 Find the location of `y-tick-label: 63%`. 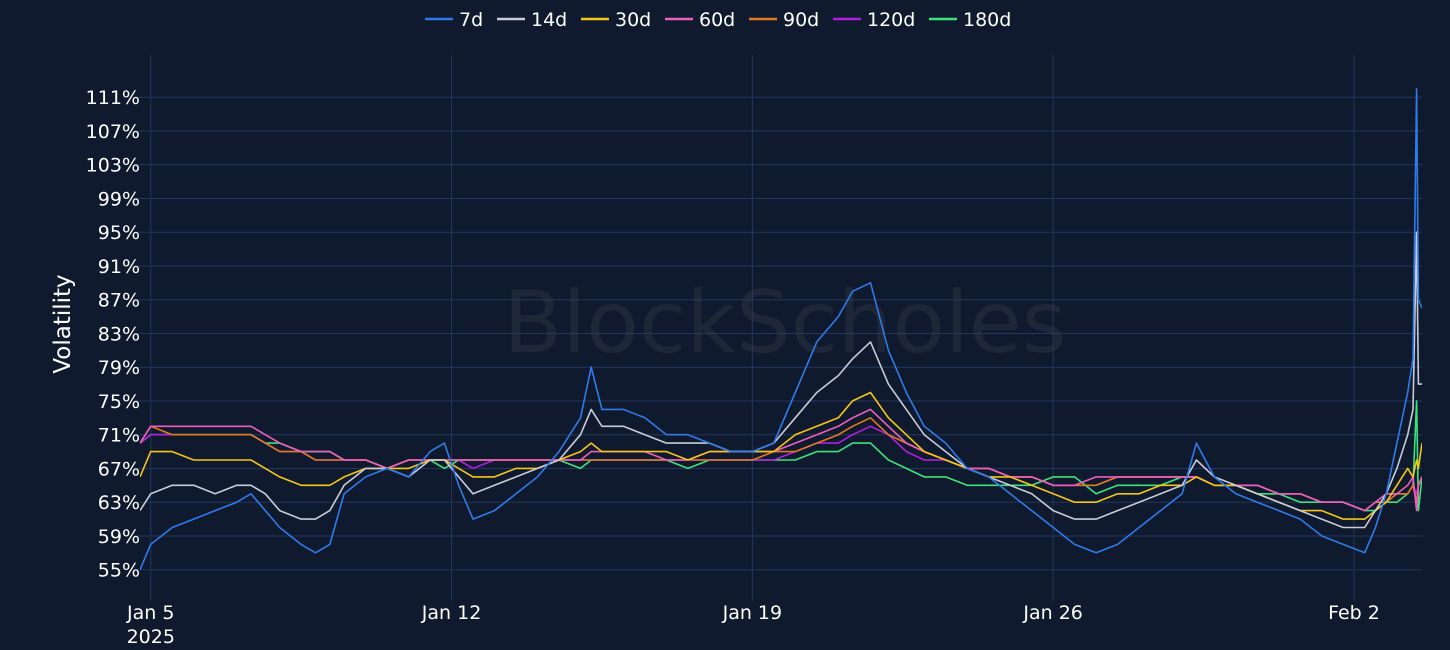

y-tick-label: 63% is located at coordinates (119, 503).